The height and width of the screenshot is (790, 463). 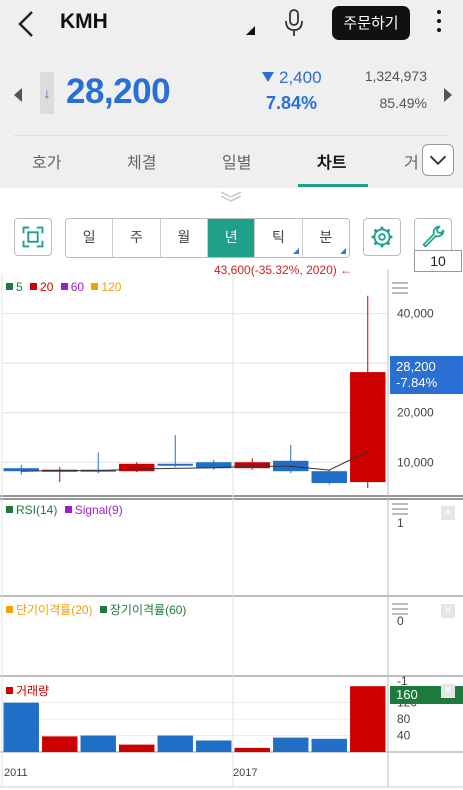 What do you see at coordinates (448, 513) in the screenshot?
I see `close-rsi-icon: ✕` at bounding box center [448, 513].